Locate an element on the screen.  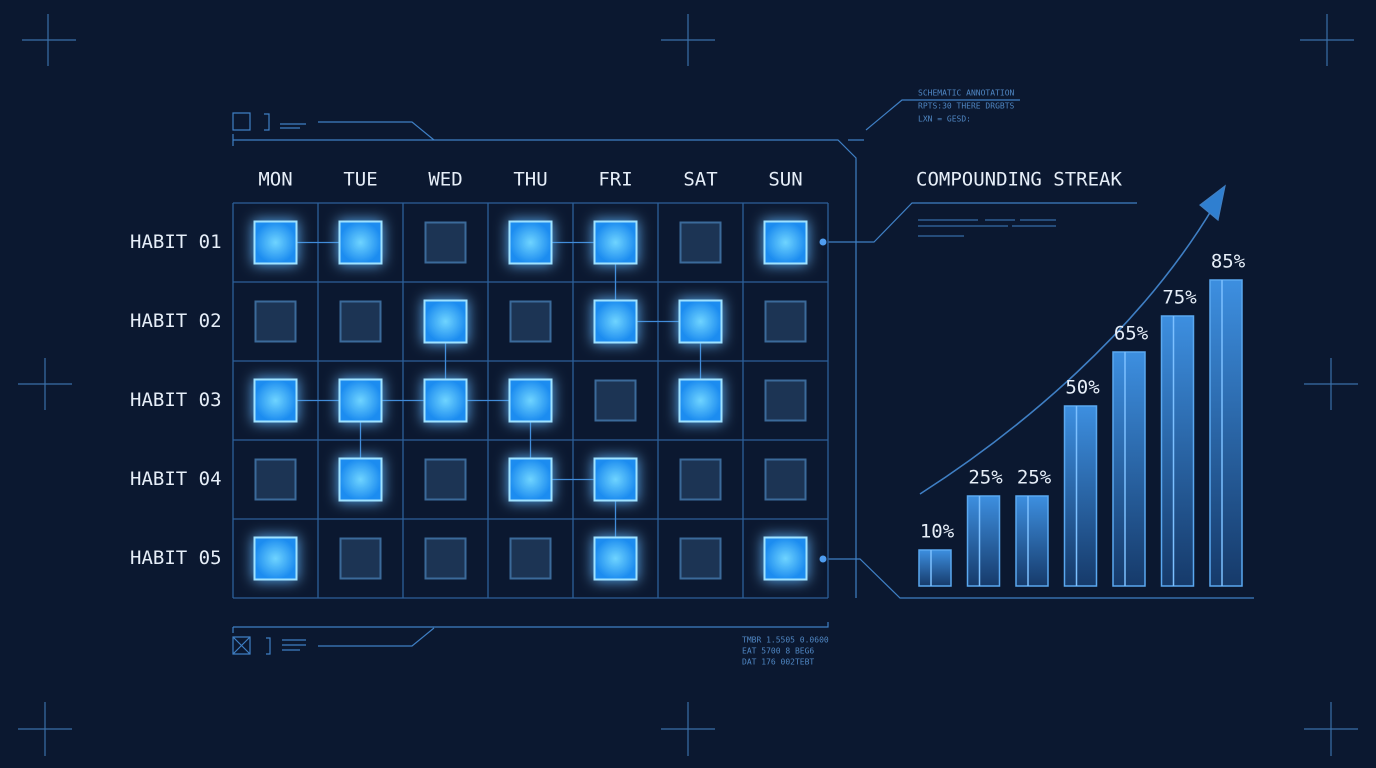
day-label: WED is located at coordinates (445, 180).